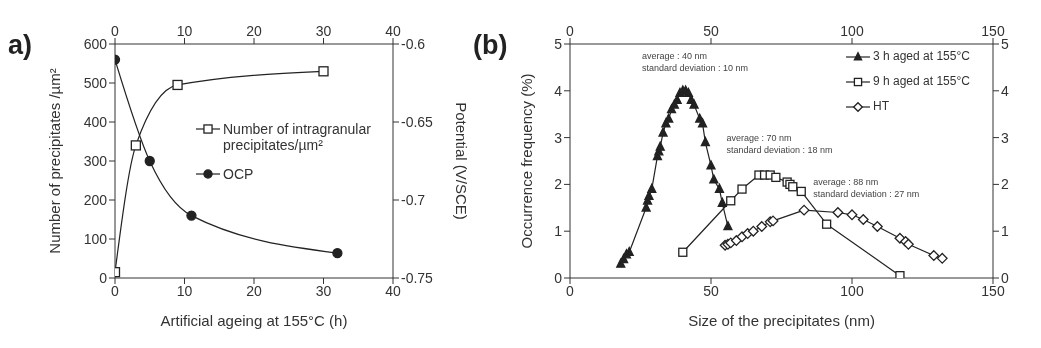 Image resolution: width=1041 pixels, height=348 pixels. Describe the element at coordinates (323, 31) in the screenshot. I see `x2-tick-label: 30` at that location.